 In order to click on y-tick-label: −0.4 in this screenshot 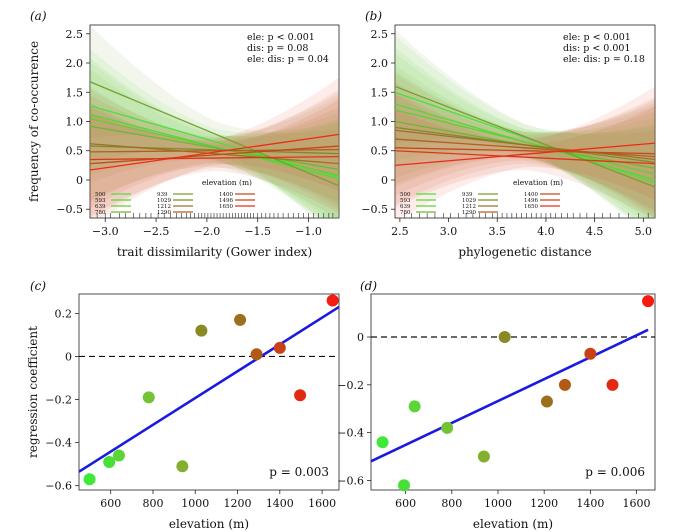, I will do `click(58, 443)`.